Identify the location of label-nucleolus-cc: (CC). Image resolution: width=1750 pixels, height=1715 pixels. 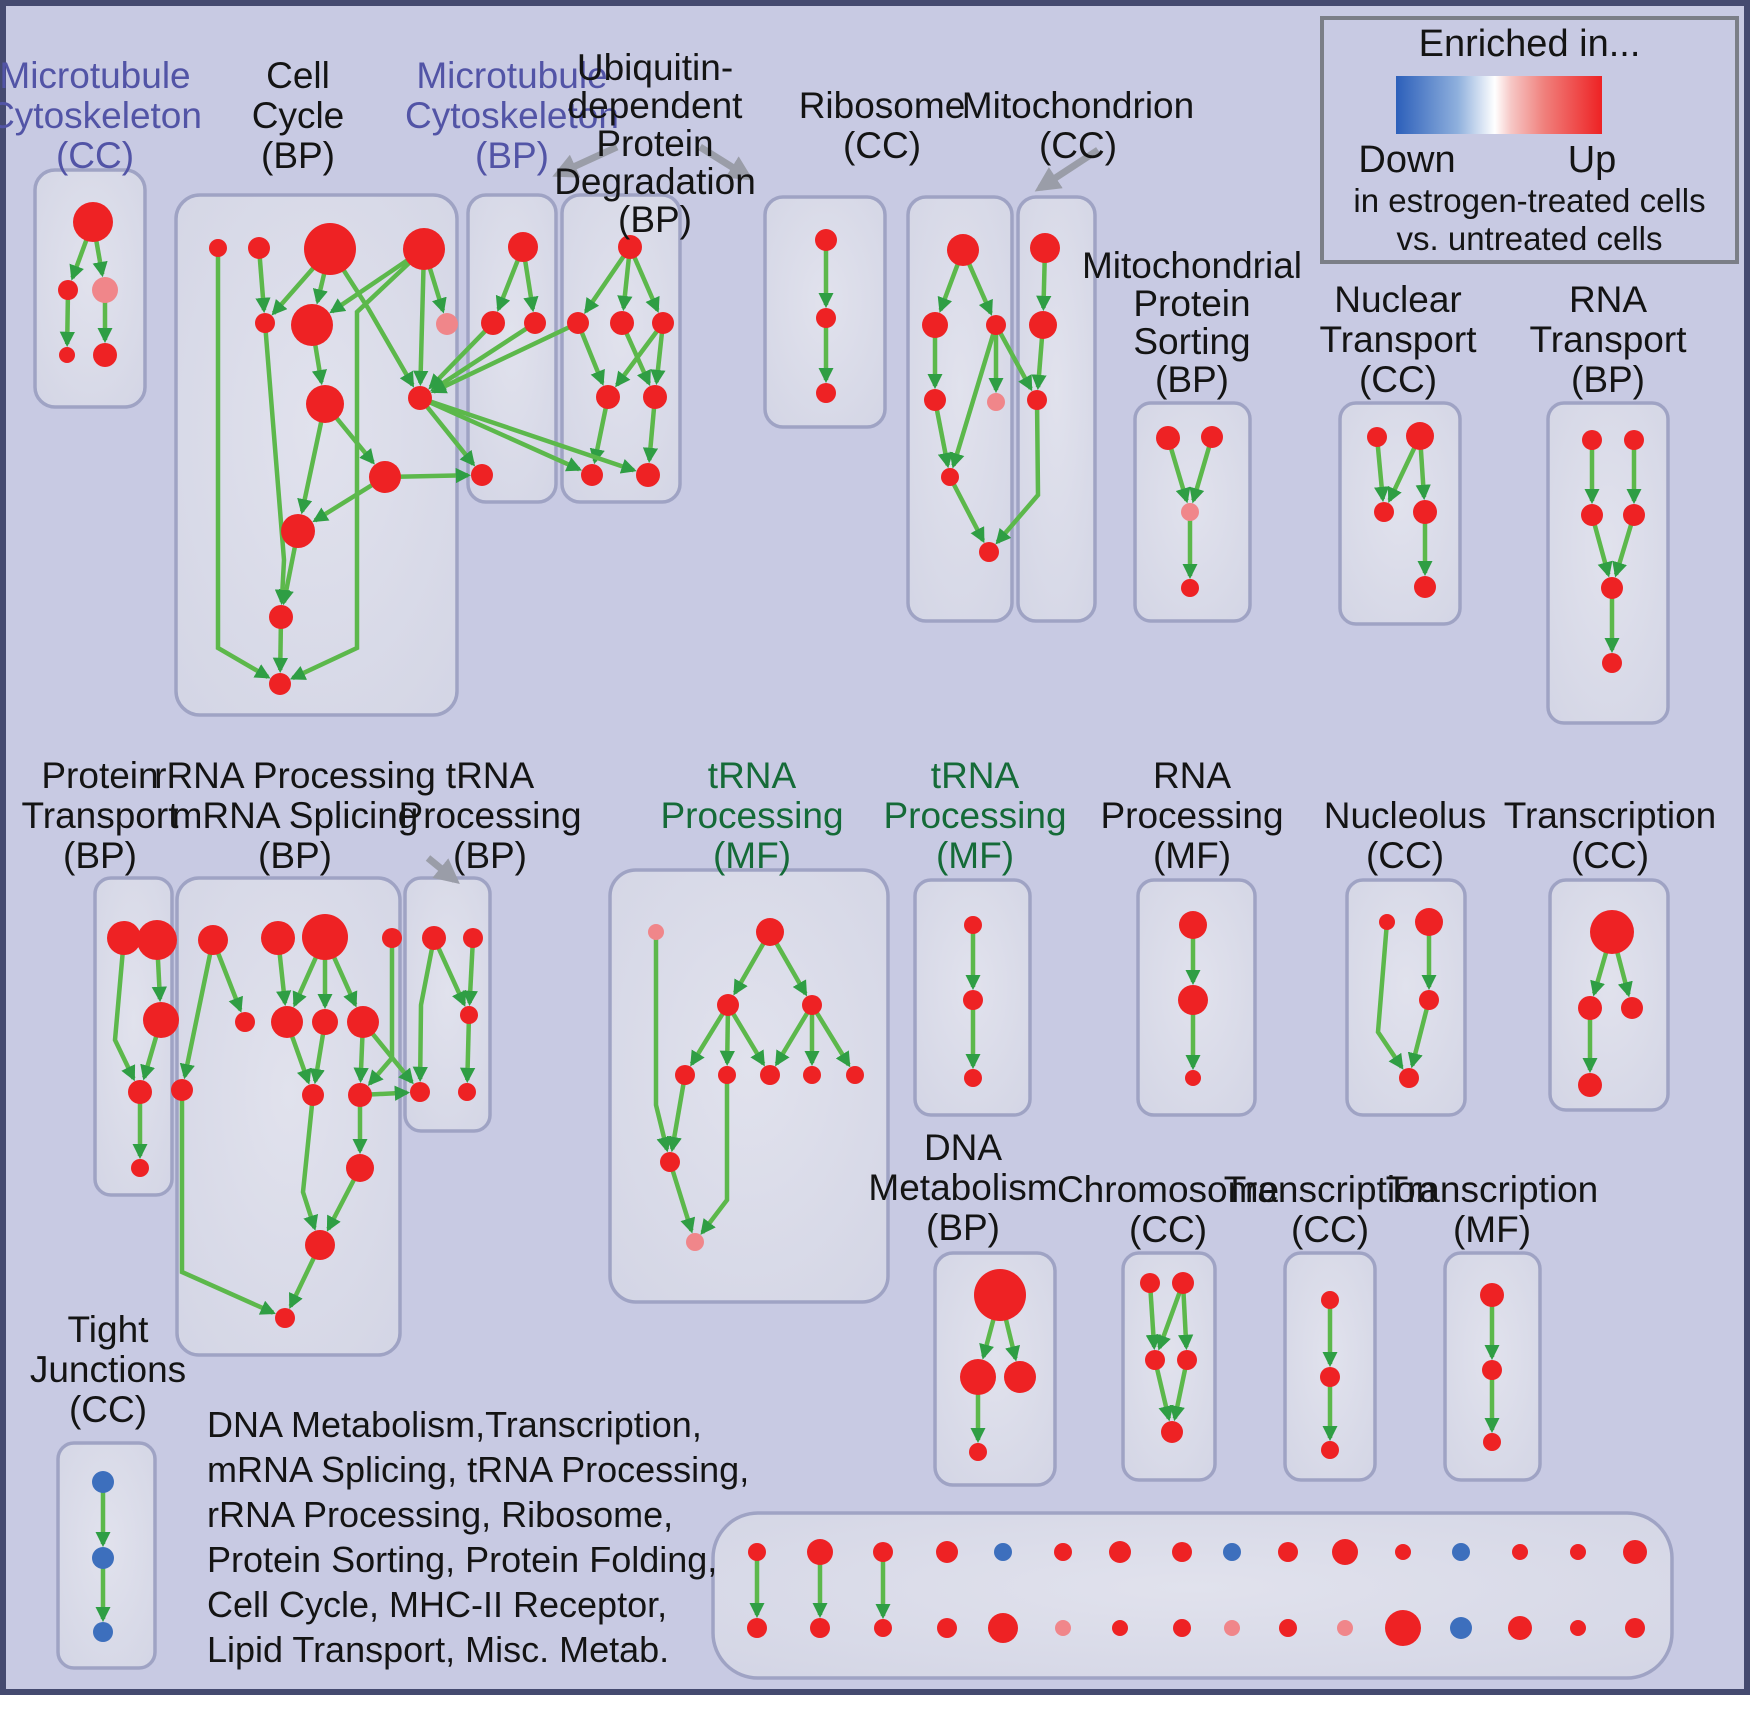
(1405, 855).